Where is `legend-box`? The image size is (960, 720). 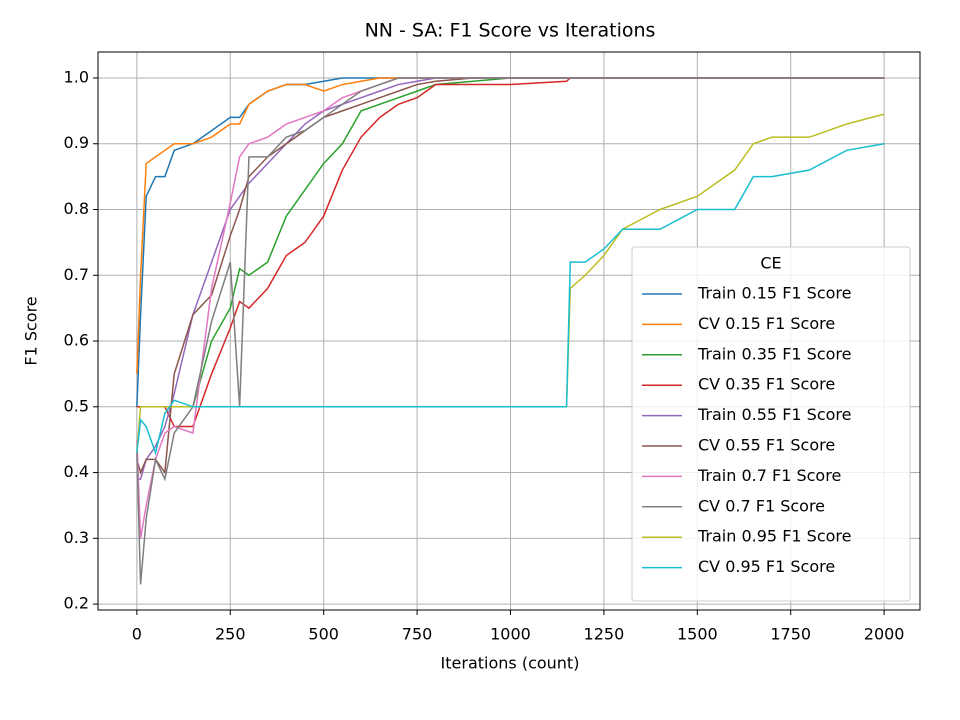
legend-box is located at coordinates (771, 424).